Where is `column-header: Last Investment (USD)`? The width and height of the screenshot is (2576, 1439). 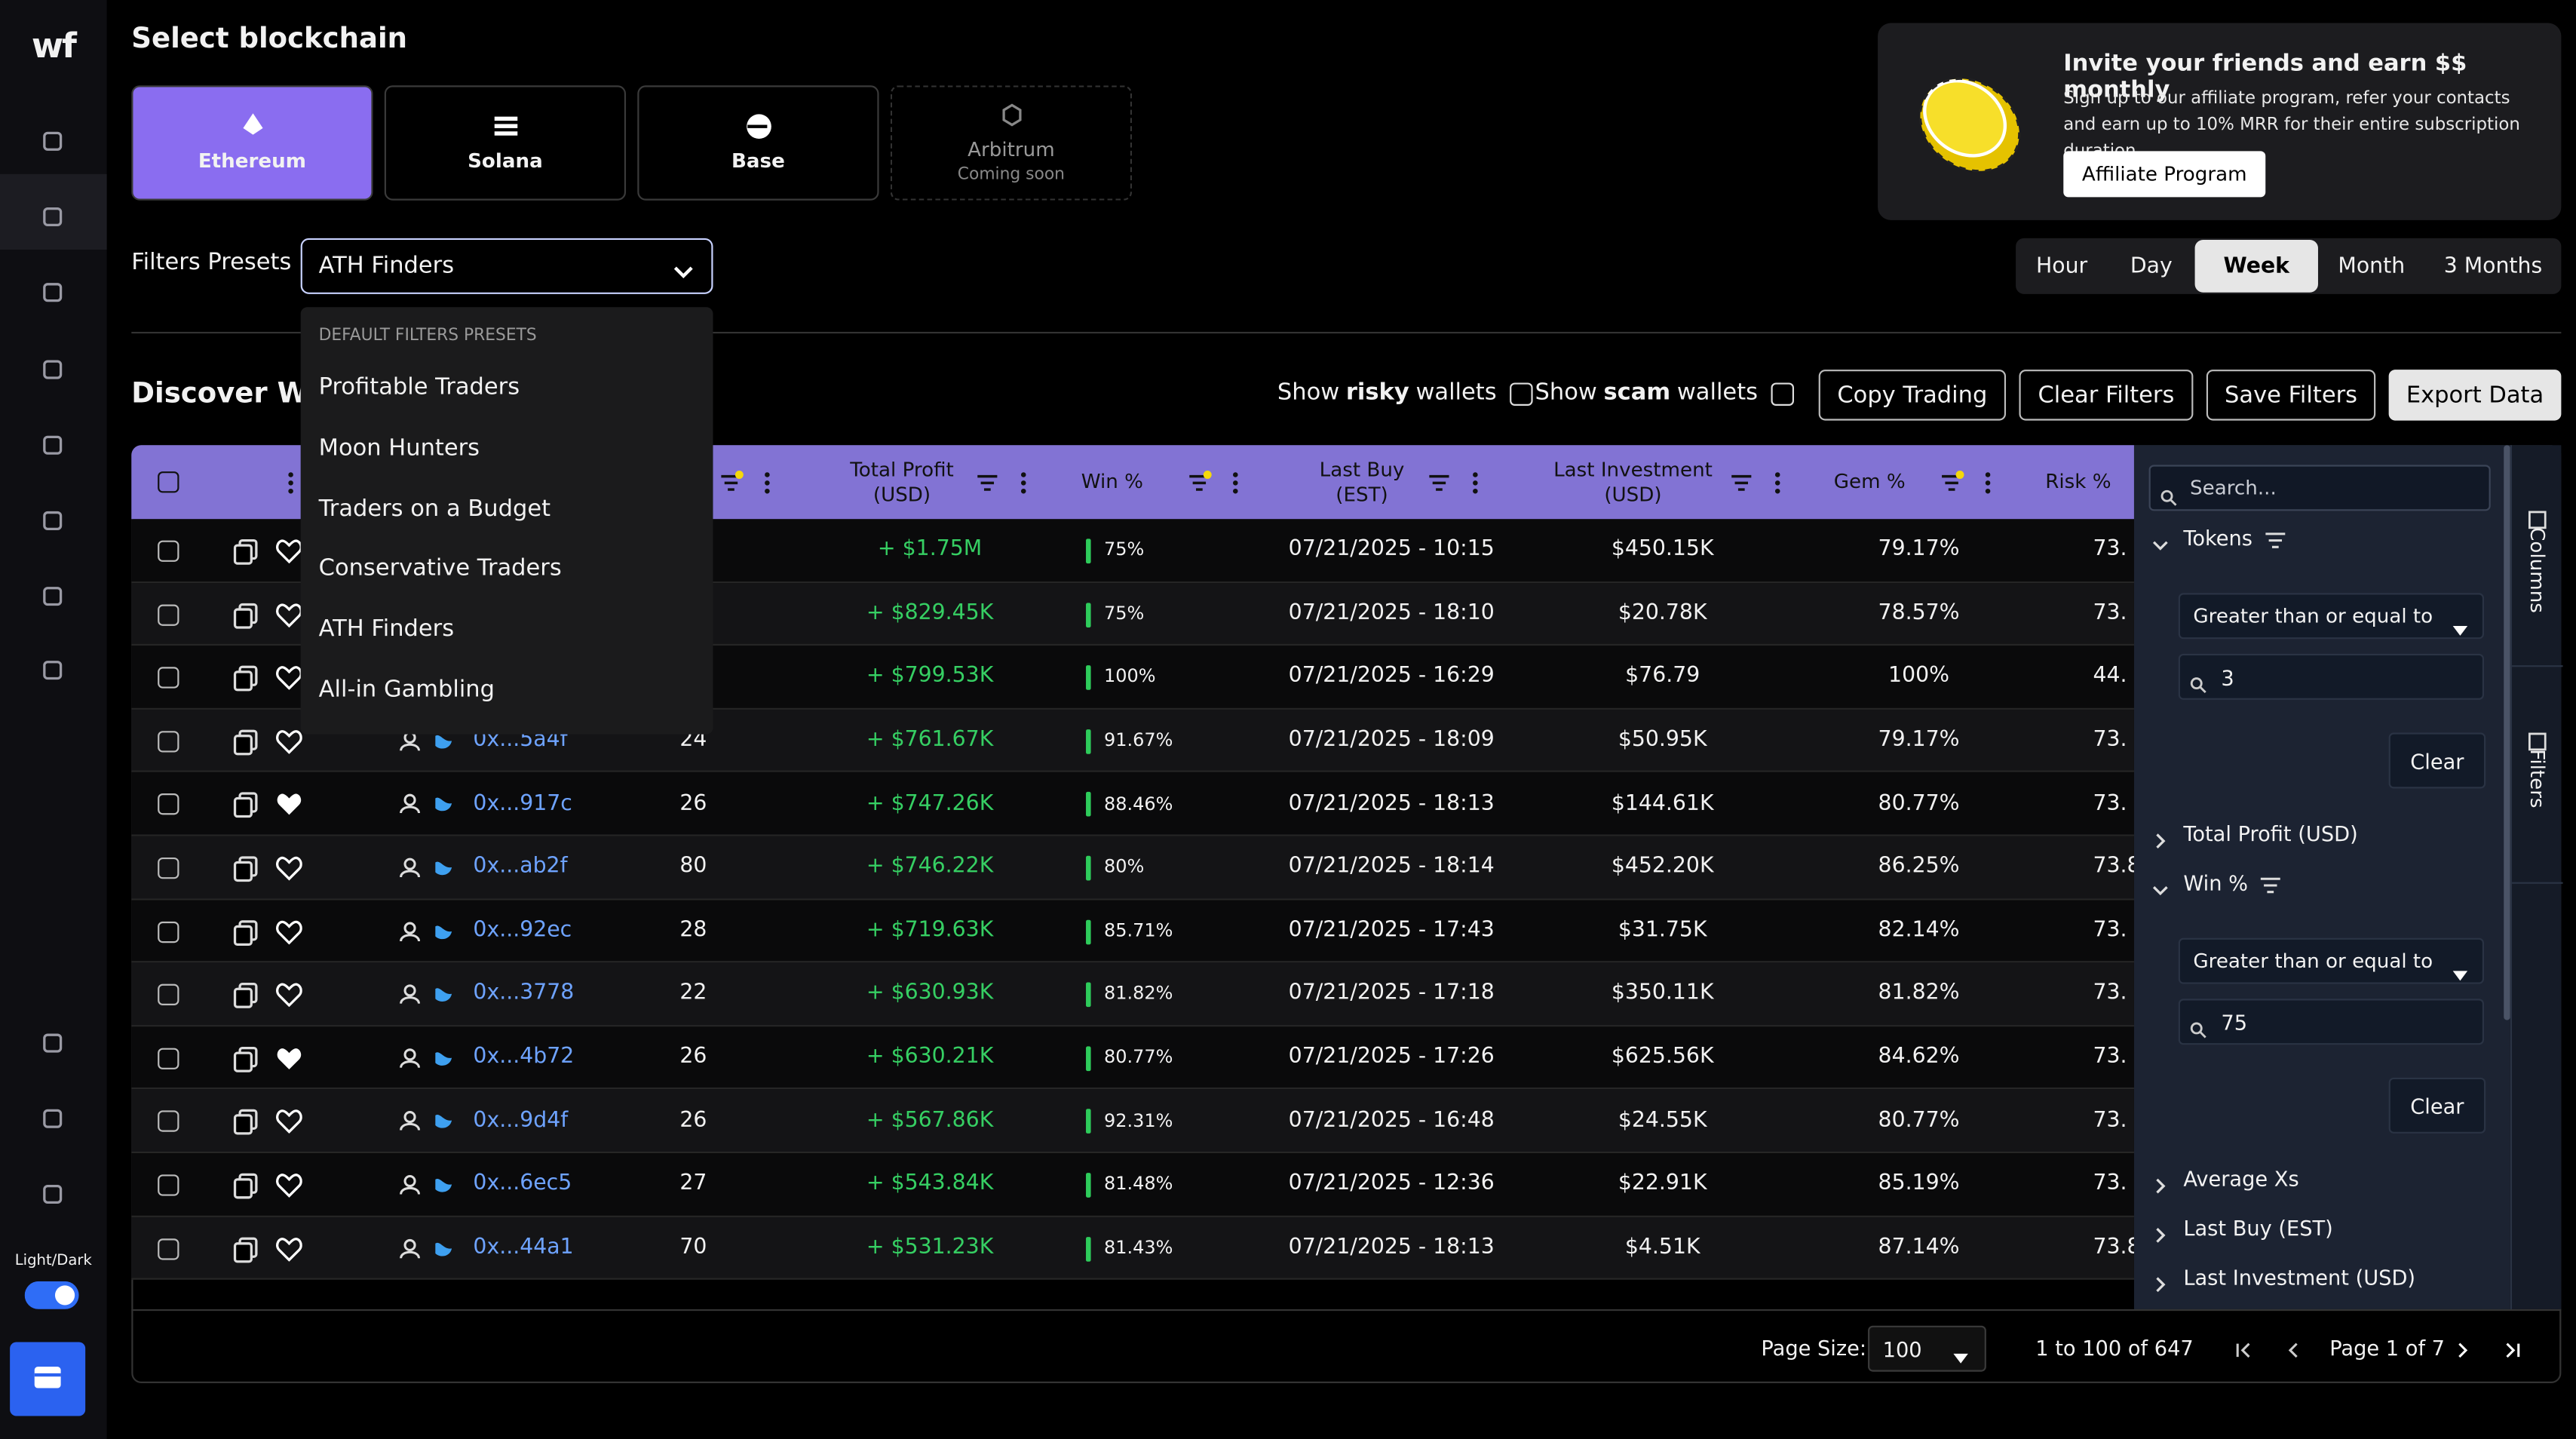
column-header: Last Investment (USD) is located at coordinates (1633, 481).